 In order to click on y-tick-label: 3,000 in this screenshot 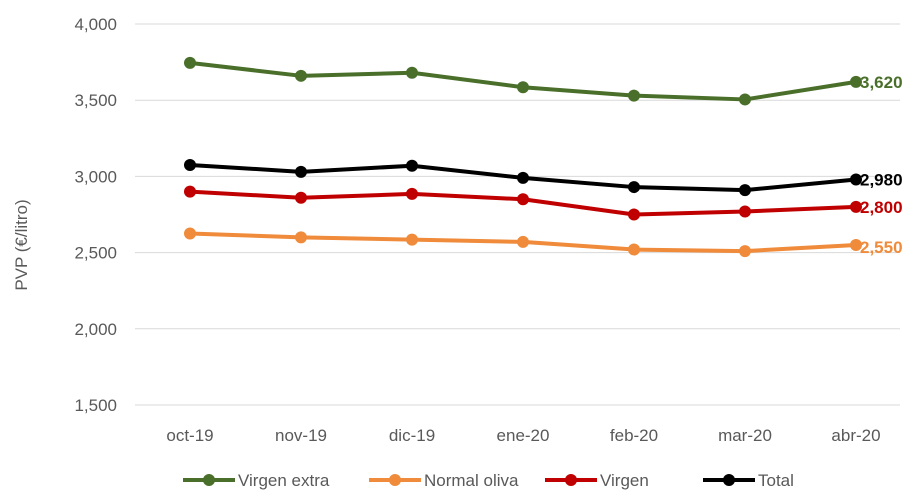, I will do `click(95, 176)`.